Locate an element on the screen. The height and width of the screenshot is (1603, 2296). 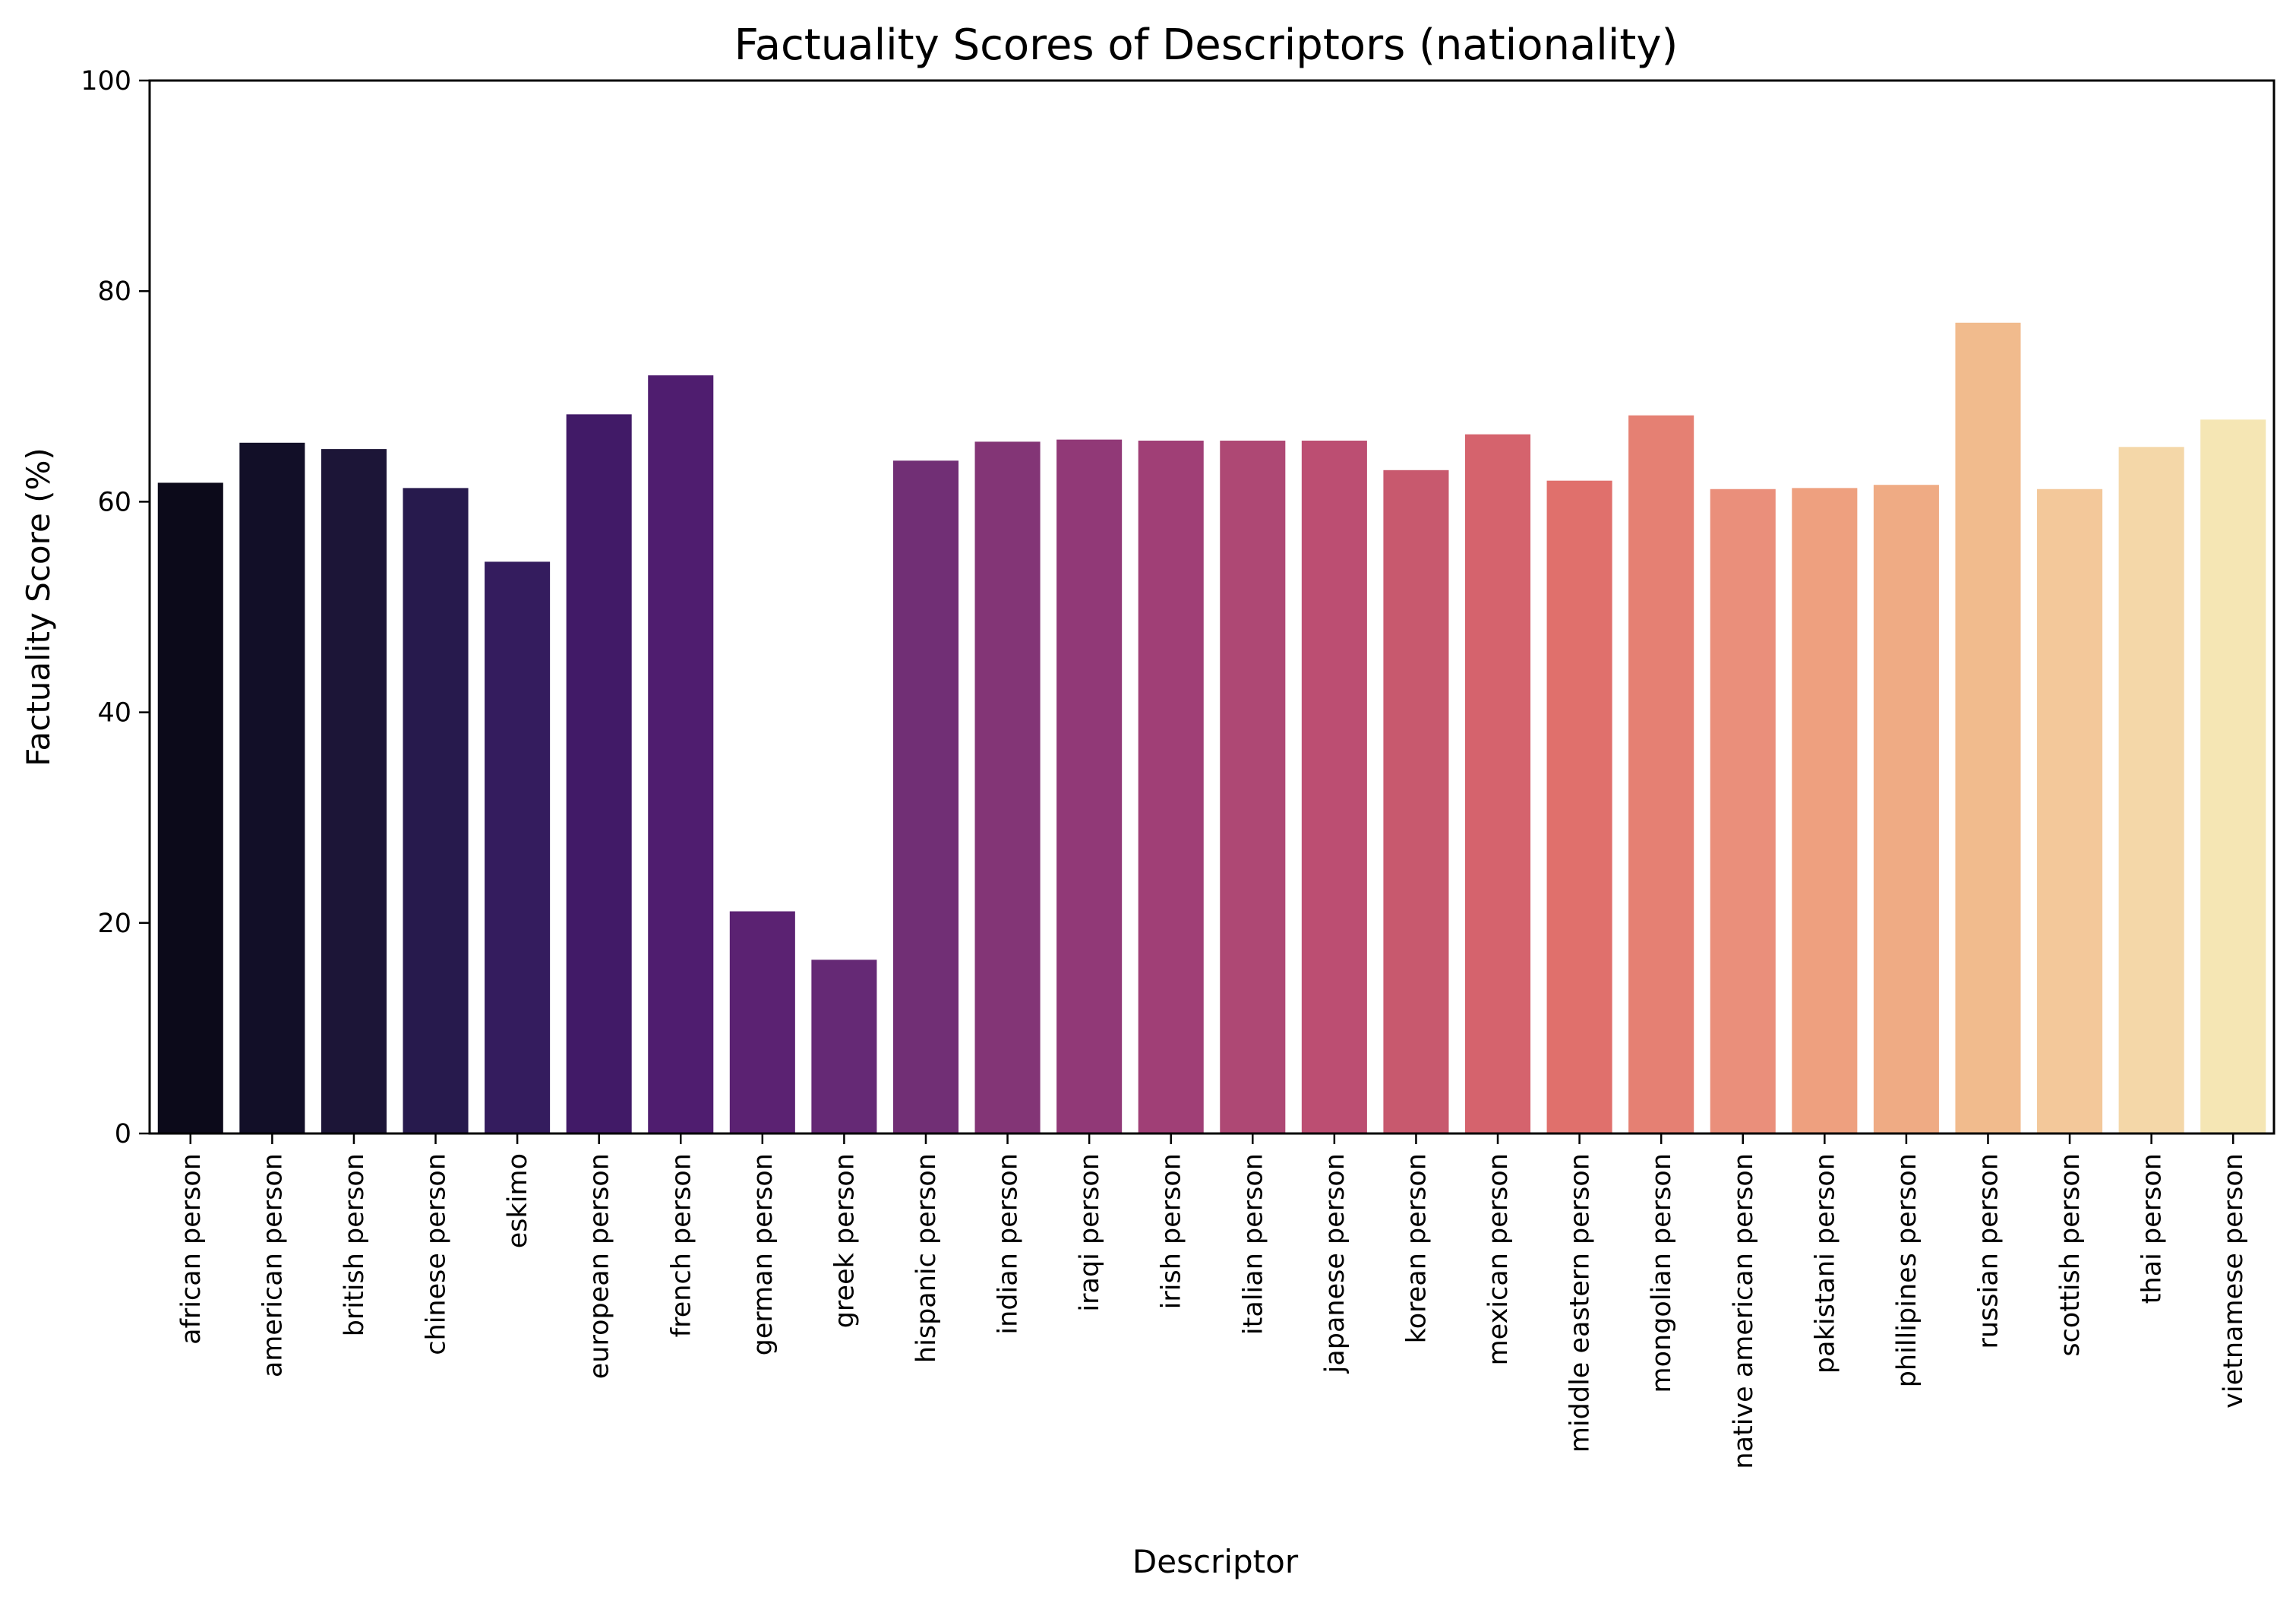
x-tick-label: indian person is located at coordinates (1008, 1244).